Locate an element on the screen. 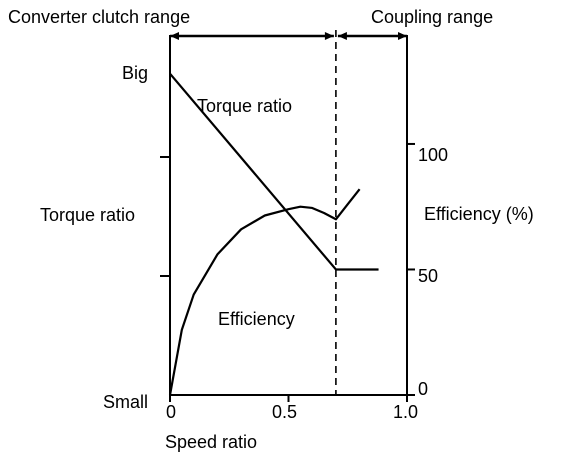  x-tick-label-1-0: 1.0 is located at coordinates (406, 412).